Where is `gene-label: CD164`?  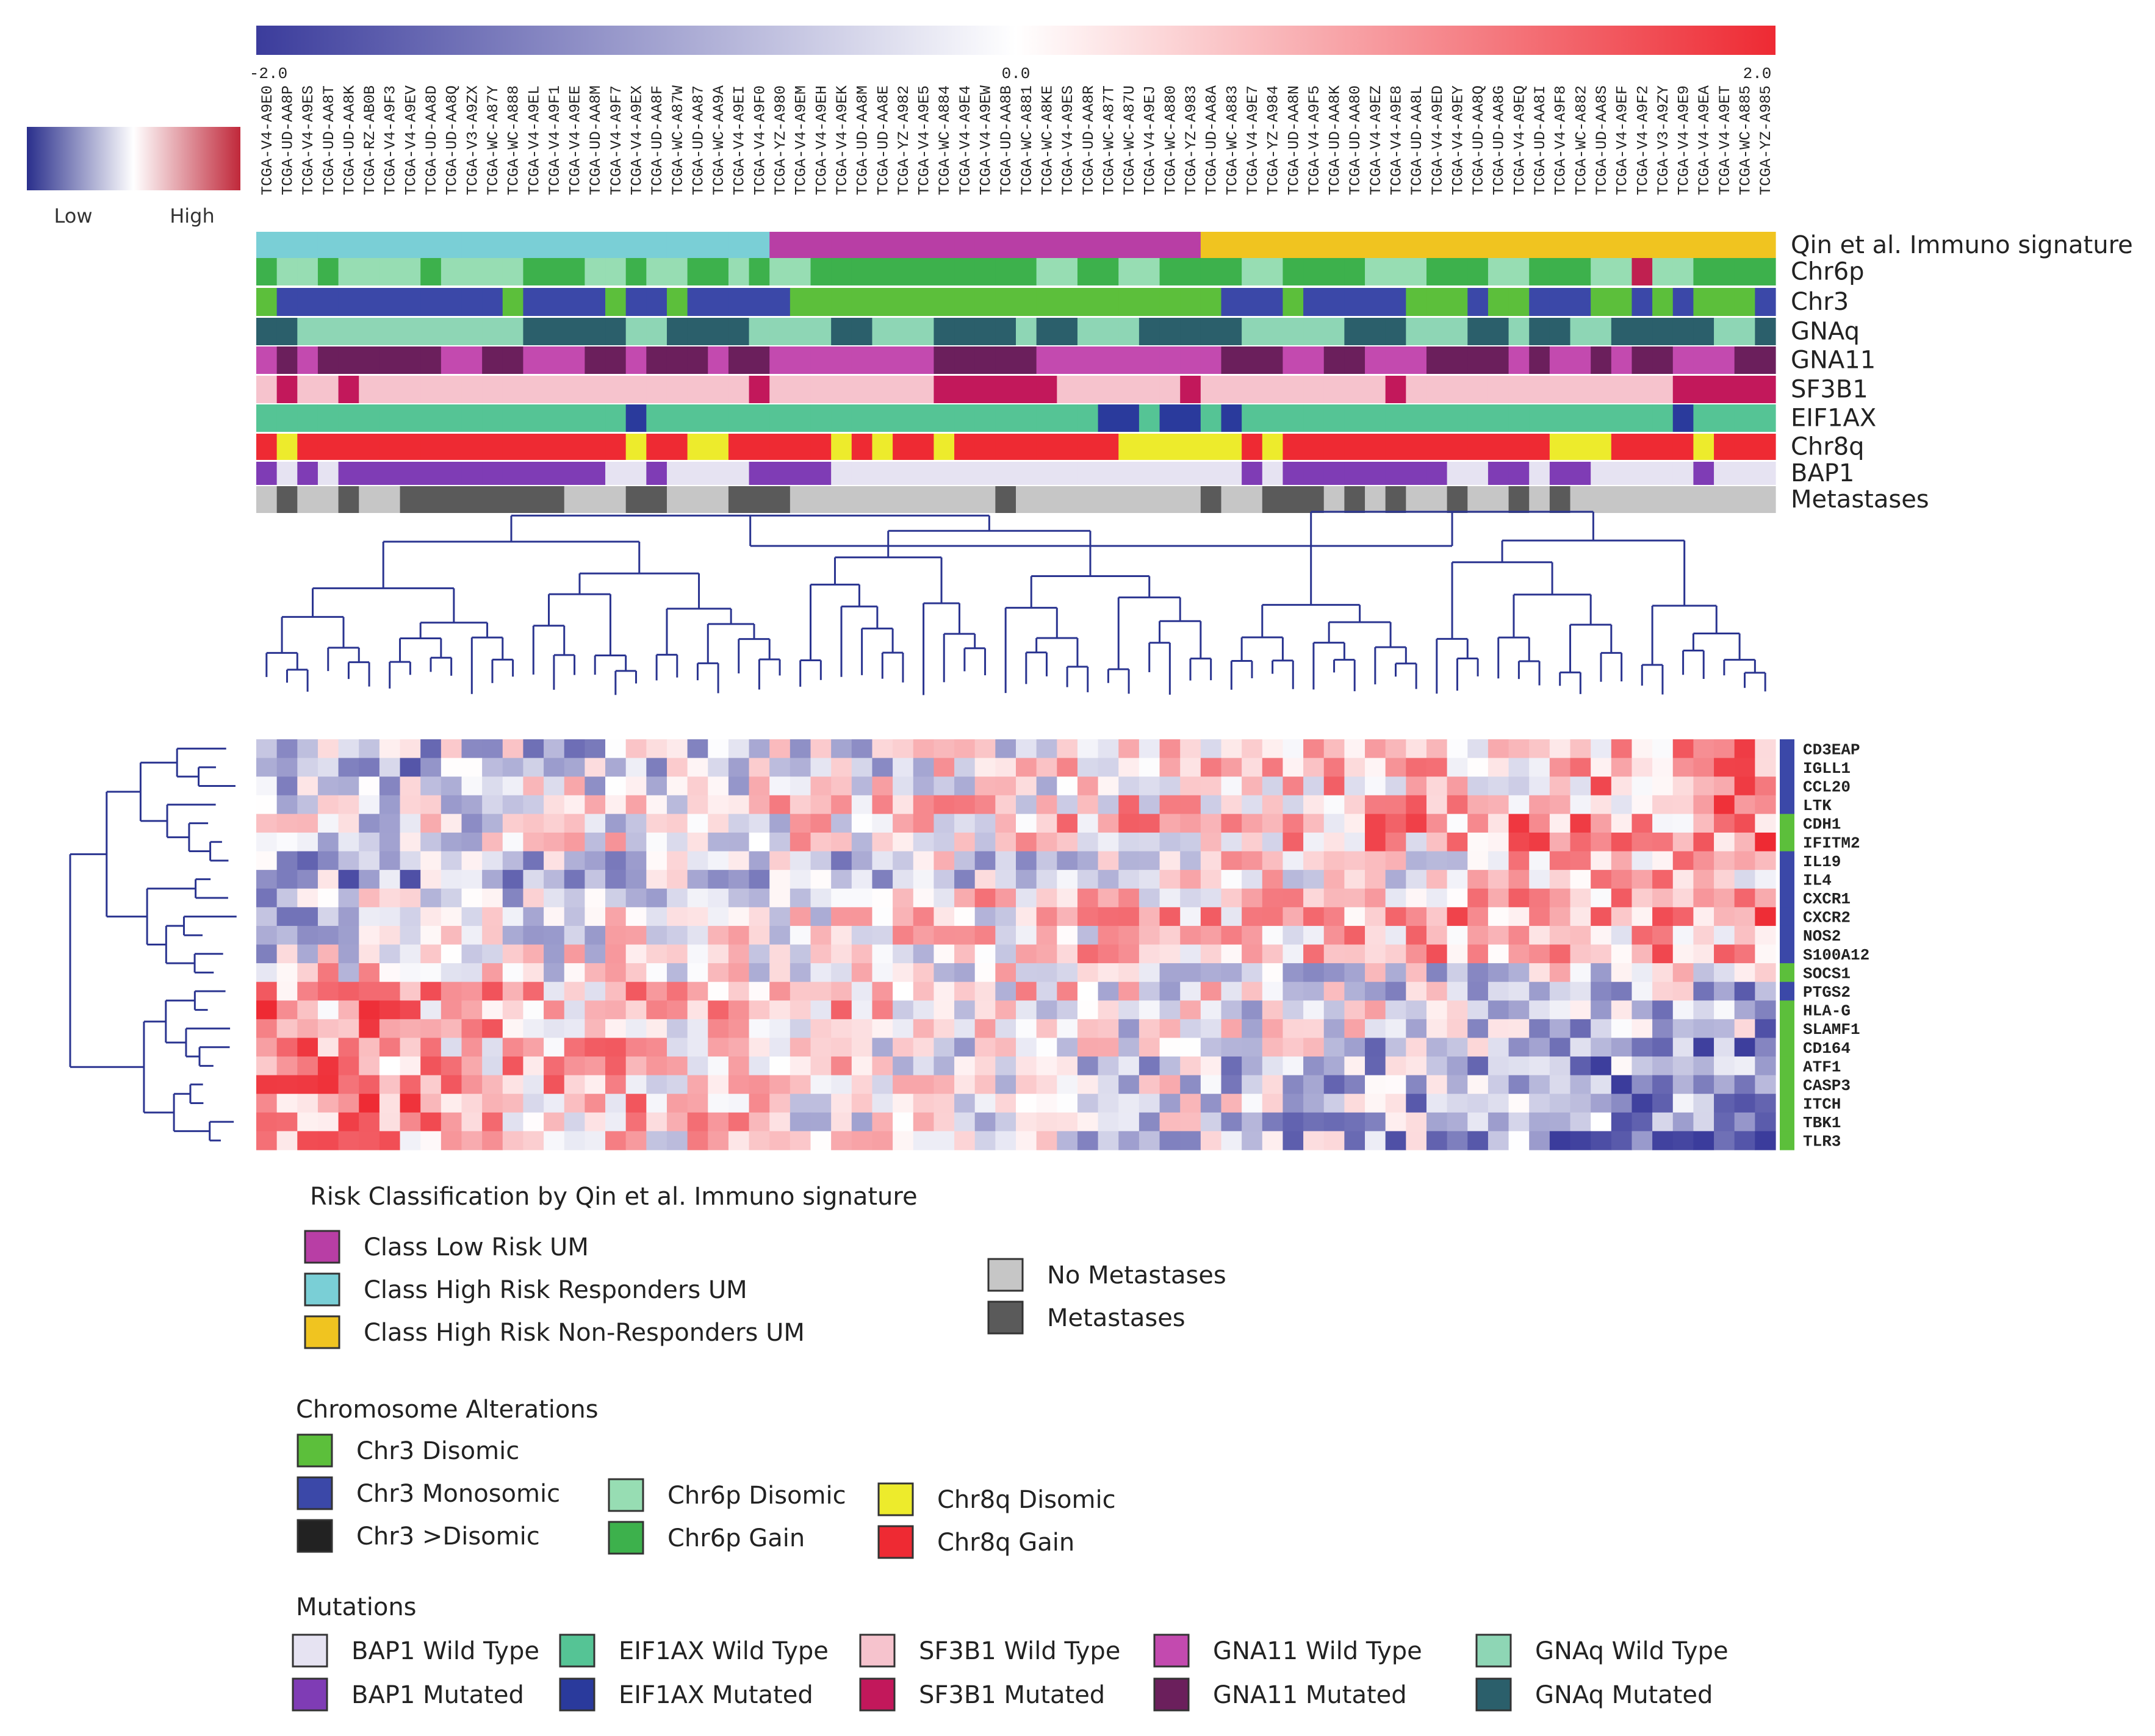 gene-label: CD164 is located at coordinates (1827, 1048).